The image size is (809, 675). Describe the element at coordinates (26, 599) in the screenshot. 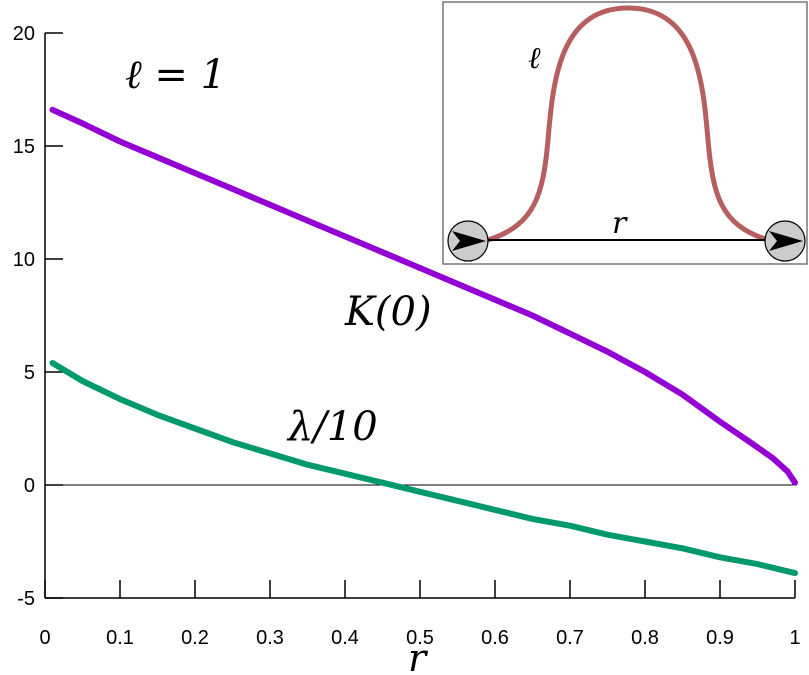

I see `y-tick-label: -5` at that location.